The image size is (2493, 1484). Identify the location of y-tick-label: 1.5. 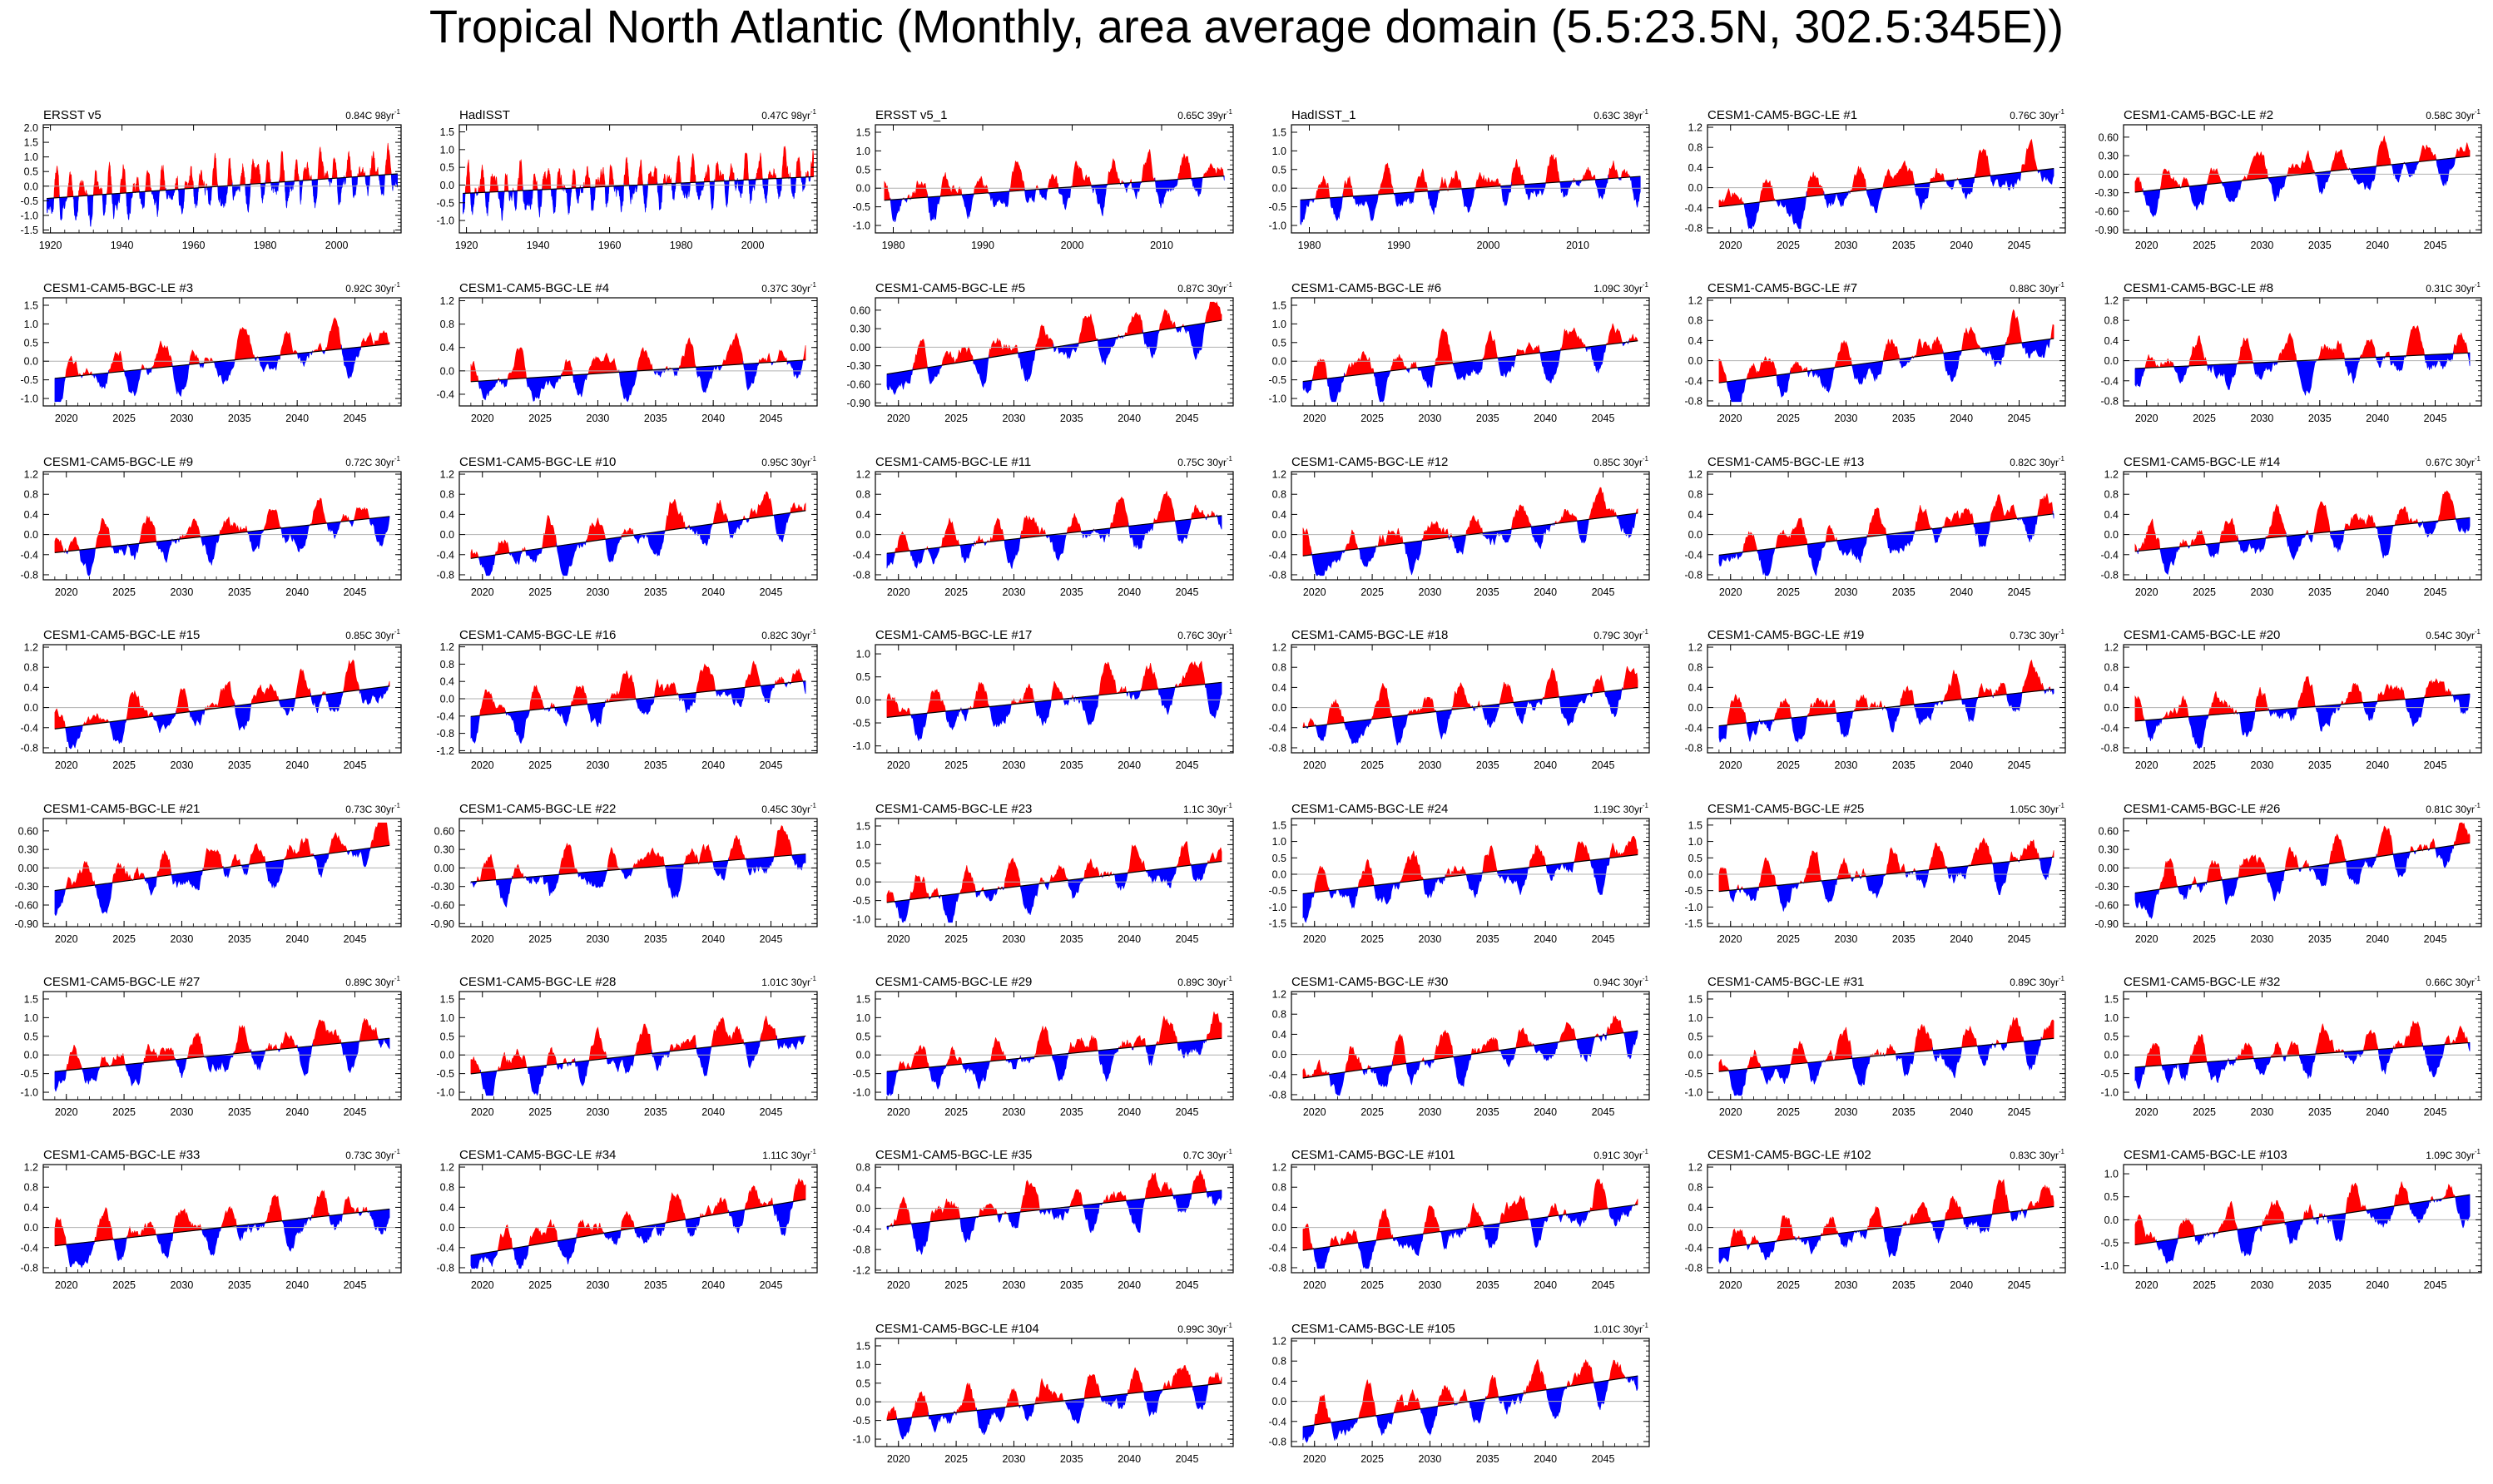
(1279, 305).